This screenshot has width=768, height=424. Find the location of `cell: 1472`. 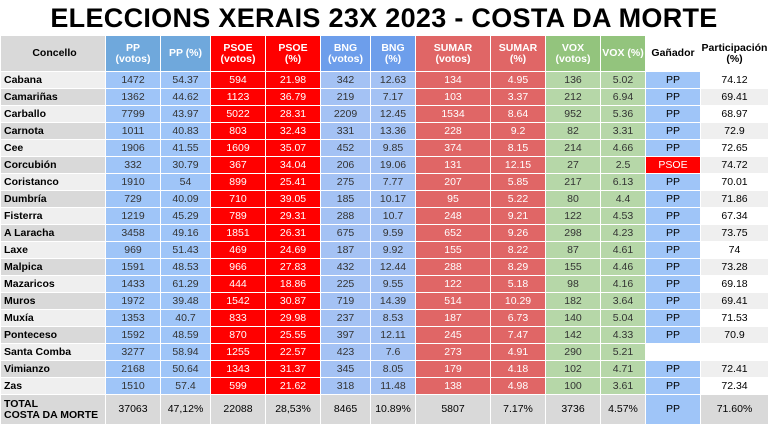

cell: 1472 is located at coordinates (133, 80).